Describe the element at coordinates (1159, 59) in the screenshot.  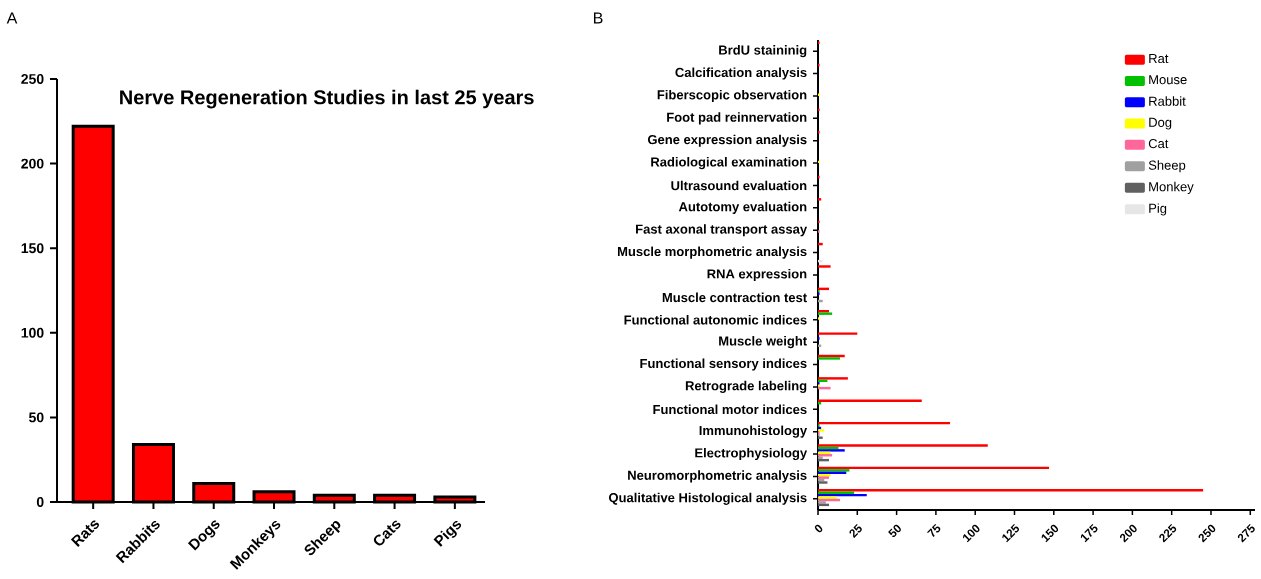
I see `legend-label: Rat` at that location.